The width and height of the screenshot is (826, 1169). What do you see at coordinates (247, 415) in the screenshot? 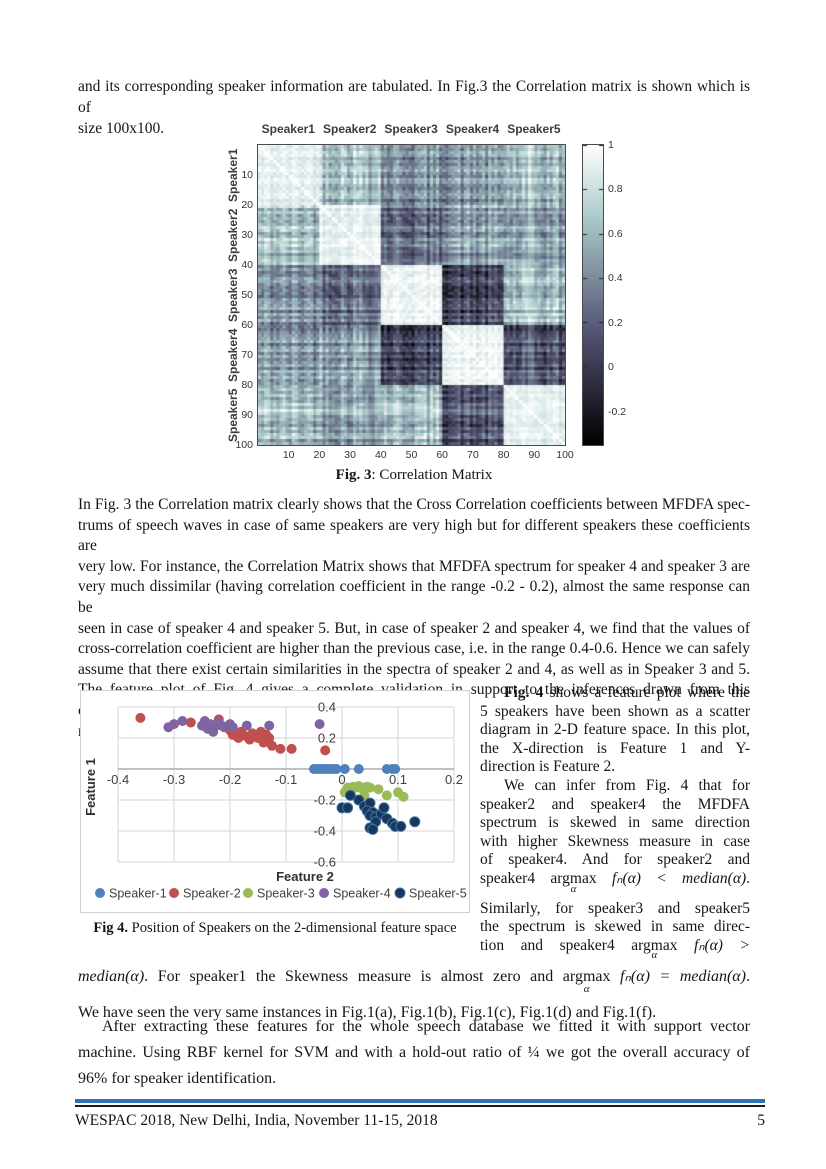
I see `heatmap-y-tick-label: 90` at bounding box center [247, 415].